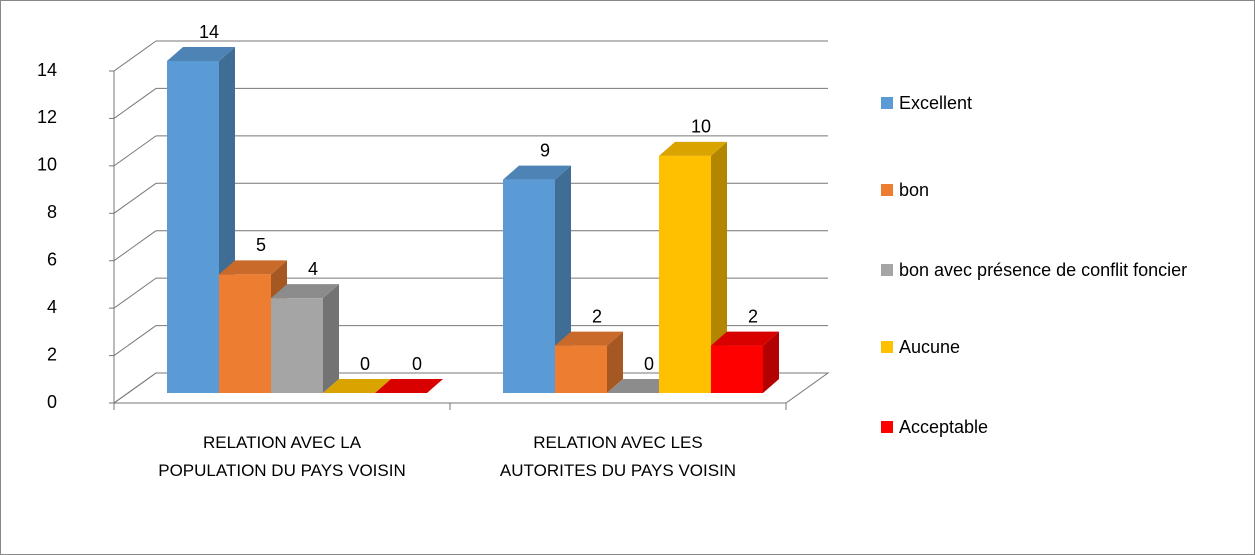 The height and width of the screenshot is (555, 1255). What do you see at coordinates (1061, 103) in the screenshot?
I see `legend-item: Excellent` at bounding box center [1061, 103].